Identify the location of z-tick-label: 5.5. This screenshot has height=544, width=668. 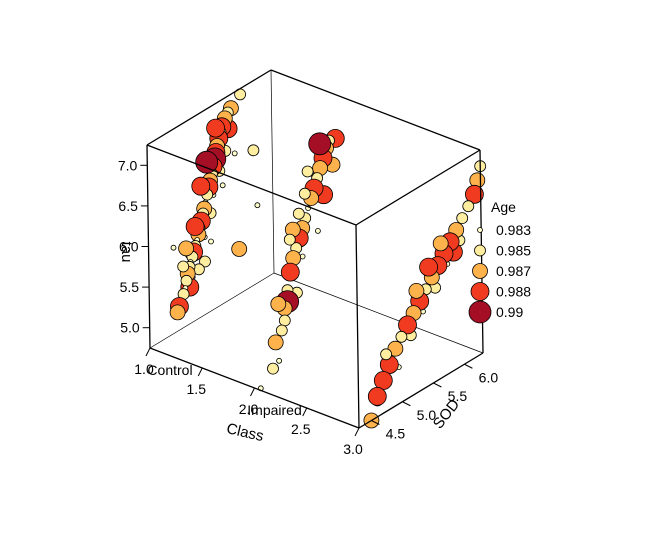
(130, 287).